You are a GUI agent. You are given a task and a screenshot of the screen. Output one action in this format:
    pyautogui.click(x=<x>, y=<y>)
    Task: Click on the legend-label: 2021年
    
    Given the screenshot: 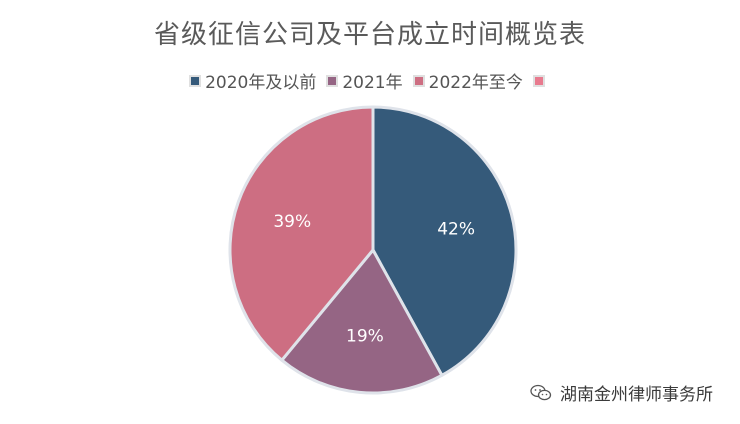 What is the action you would take?
    pyautogui.click(x=372, y=83)
    